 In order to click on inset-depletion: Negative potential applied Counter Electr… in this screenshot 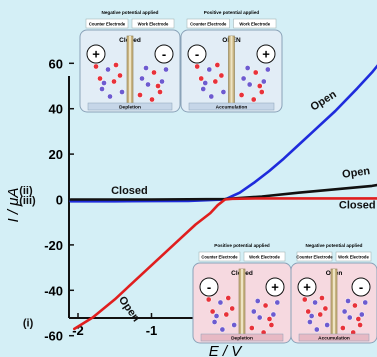, I will do `click(130, 61)`.